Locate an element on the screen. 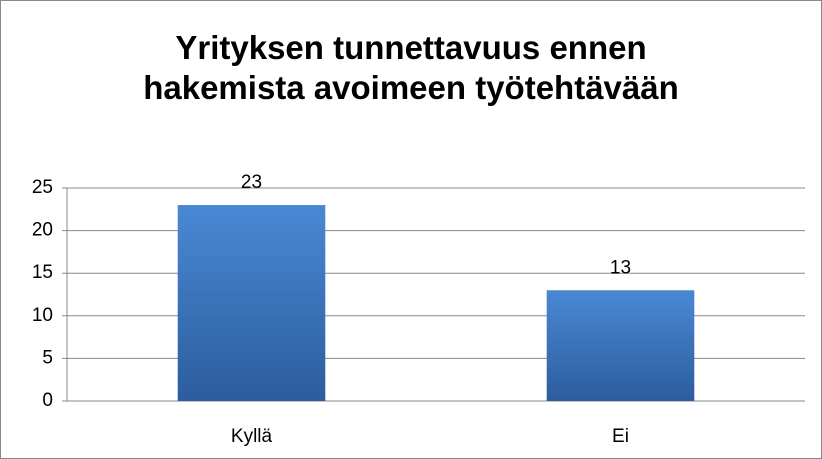 This screenshot has height=459, width=822. x-tick-label: Ei is located at coordinates (620, 436).